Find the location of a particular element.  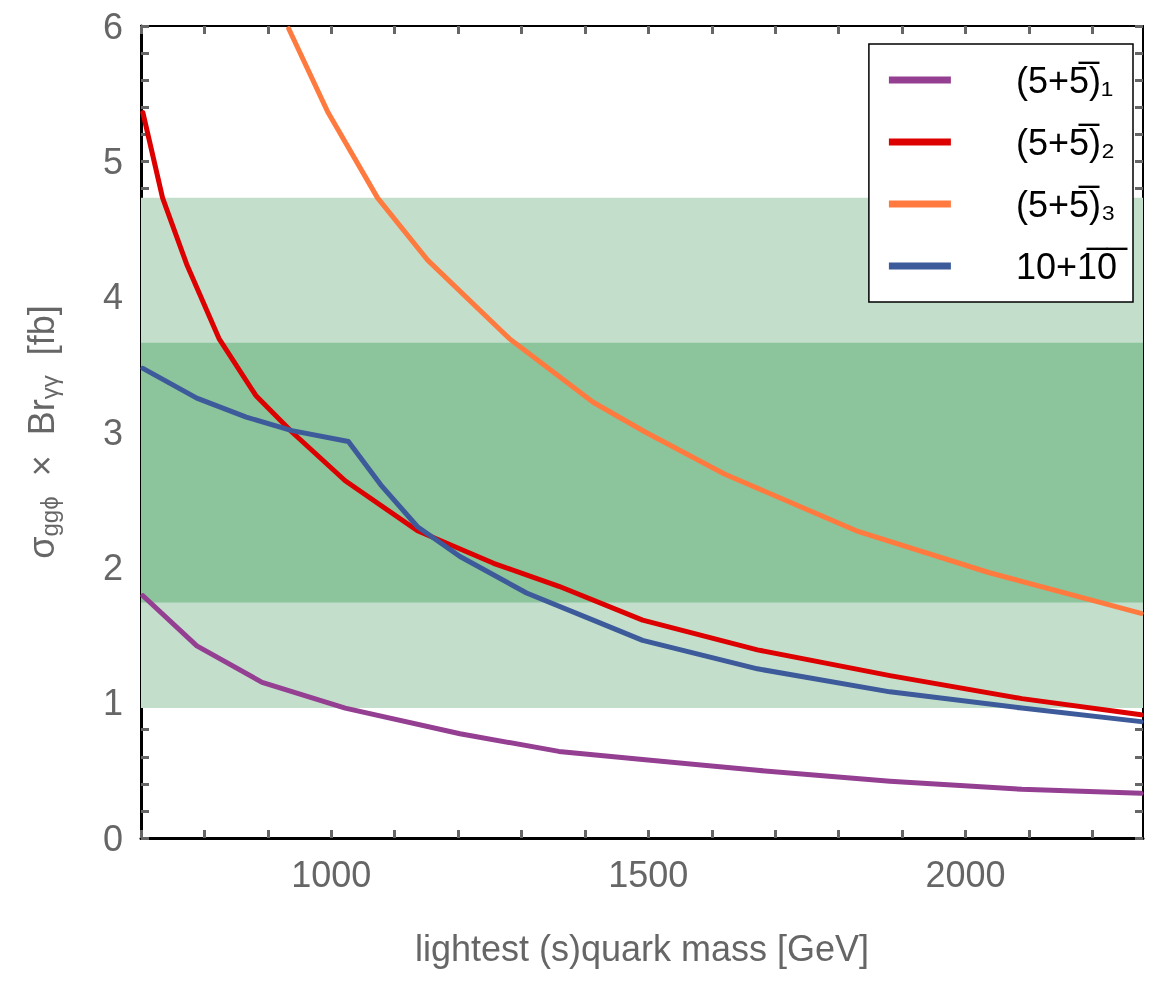

y-tick-label: 1 is located at coordinates (112, 703).